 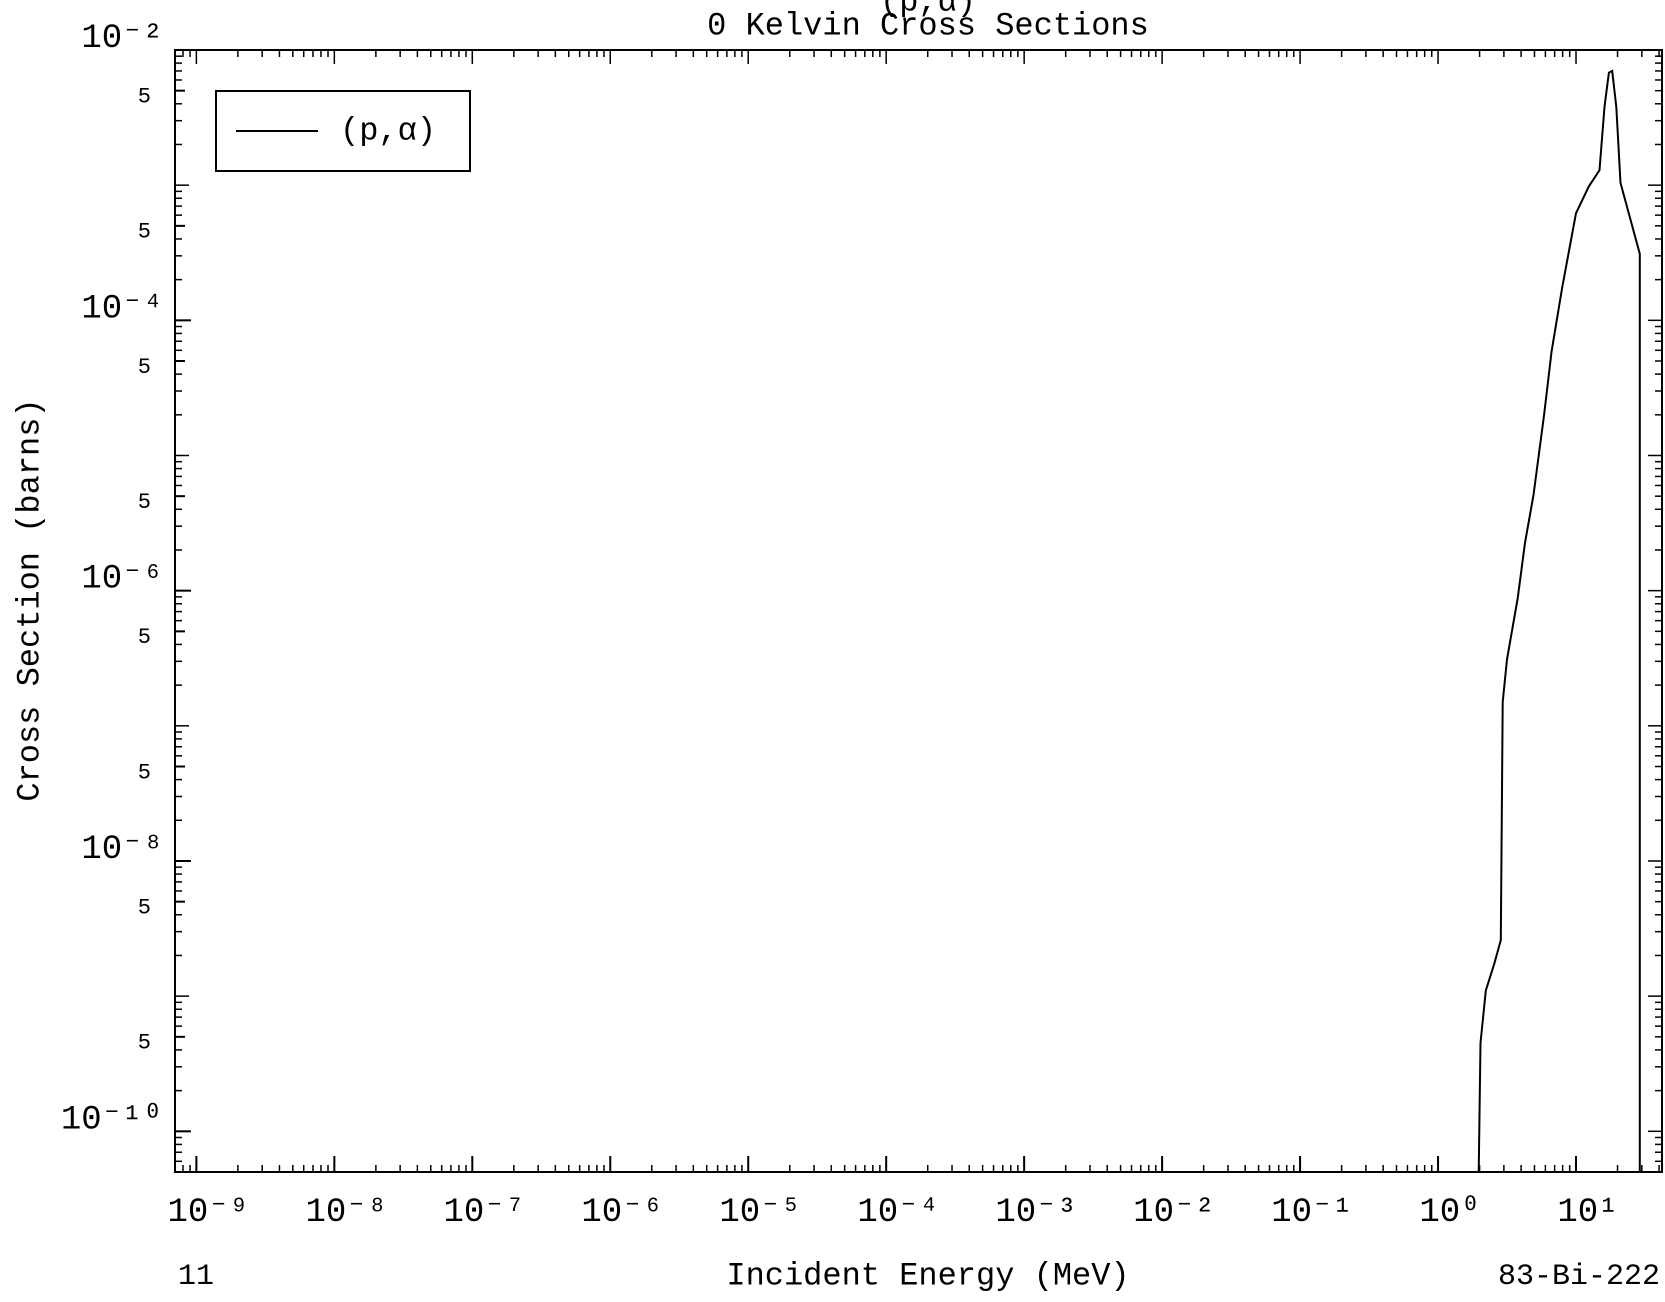 I want to click on y-tick-label: 10⁻¹⁰, so click(x=112, y=1120).